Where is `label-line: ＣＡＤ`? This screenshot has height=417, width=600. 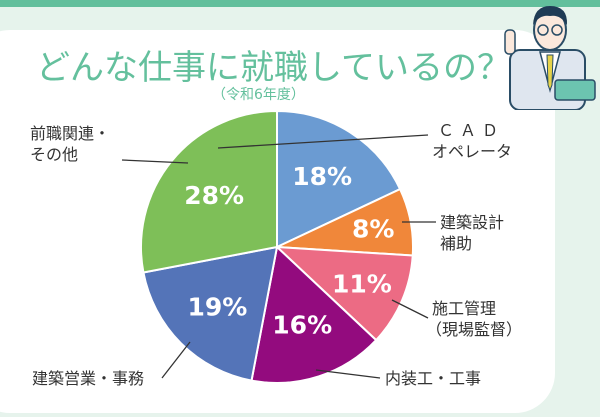
label-line: ＣＡＤ is located at coordinates (471, 130).